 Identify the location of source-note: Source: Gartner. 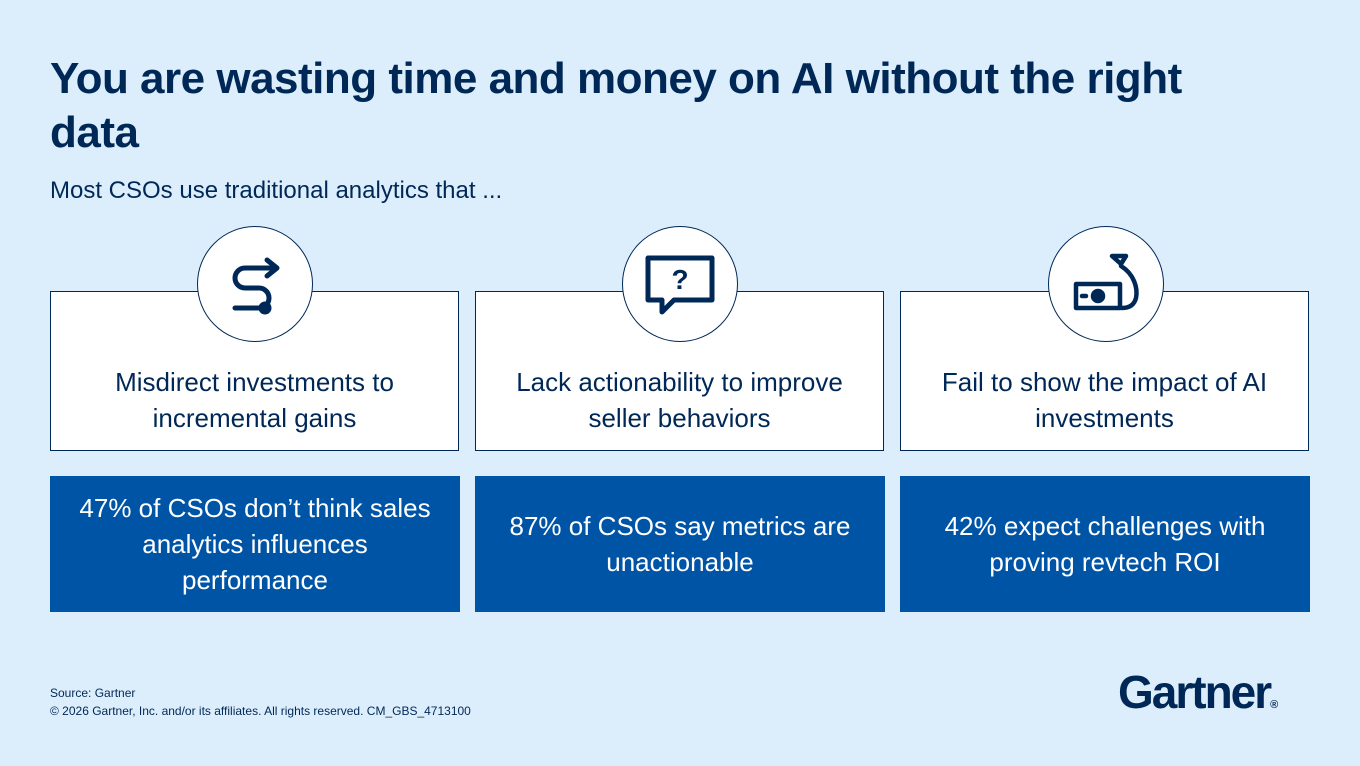
(93, 693).